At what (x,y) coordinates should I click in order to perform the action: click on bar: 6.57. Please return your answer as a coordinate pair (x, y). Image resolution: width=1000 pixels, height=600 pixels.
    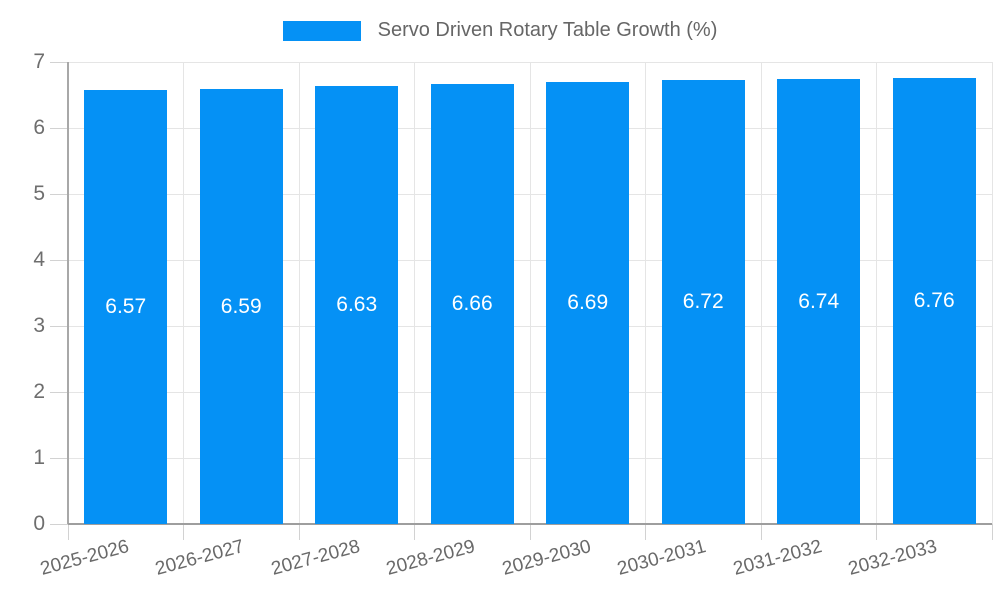
    Looking at the image, I should click on (126, 307).